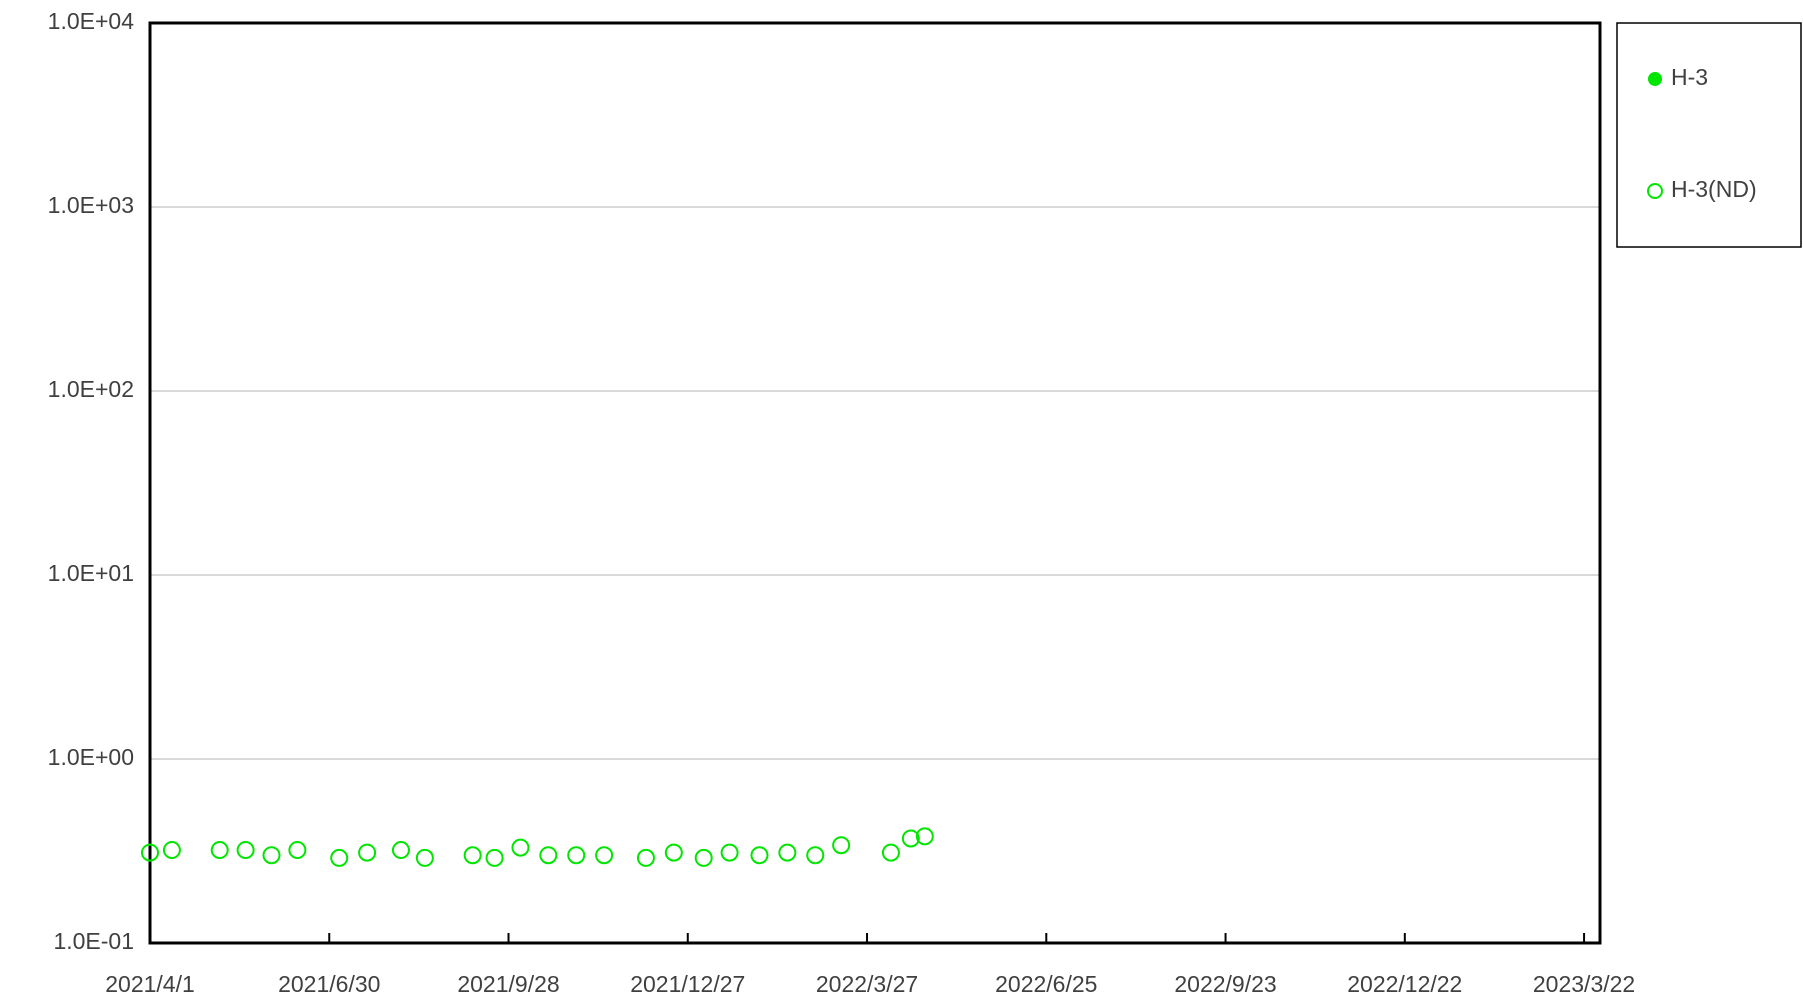 The image size is (1803, 1001). What do you see at coordinates (93, 941) in the screenshot?
I see `y-tick-label: 1.0E-01` at bounding box center [93, 941].